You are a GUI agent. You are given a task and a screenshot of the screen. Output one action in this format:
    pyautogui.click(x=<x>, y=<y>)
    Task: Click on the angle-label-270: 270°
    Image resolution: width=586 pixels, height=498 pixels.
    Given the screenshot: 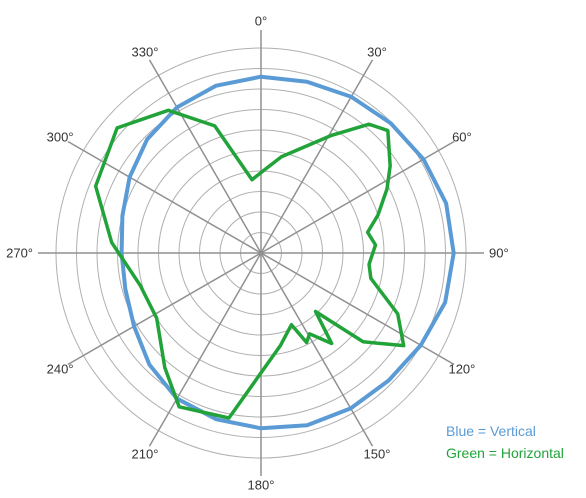 What is the action you would take?
    pyautogui.click(x=19, y=253)
    